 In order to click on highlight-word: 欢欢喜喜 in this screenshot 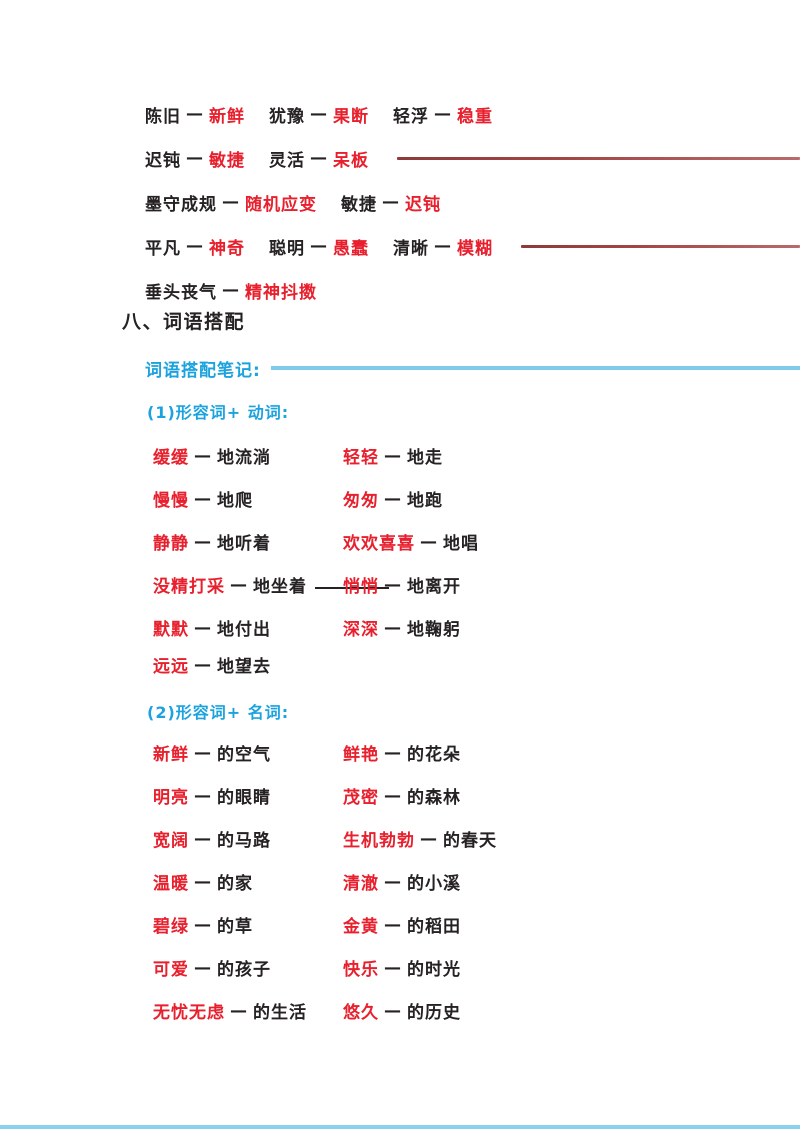, I will do `click(379, 544)`.